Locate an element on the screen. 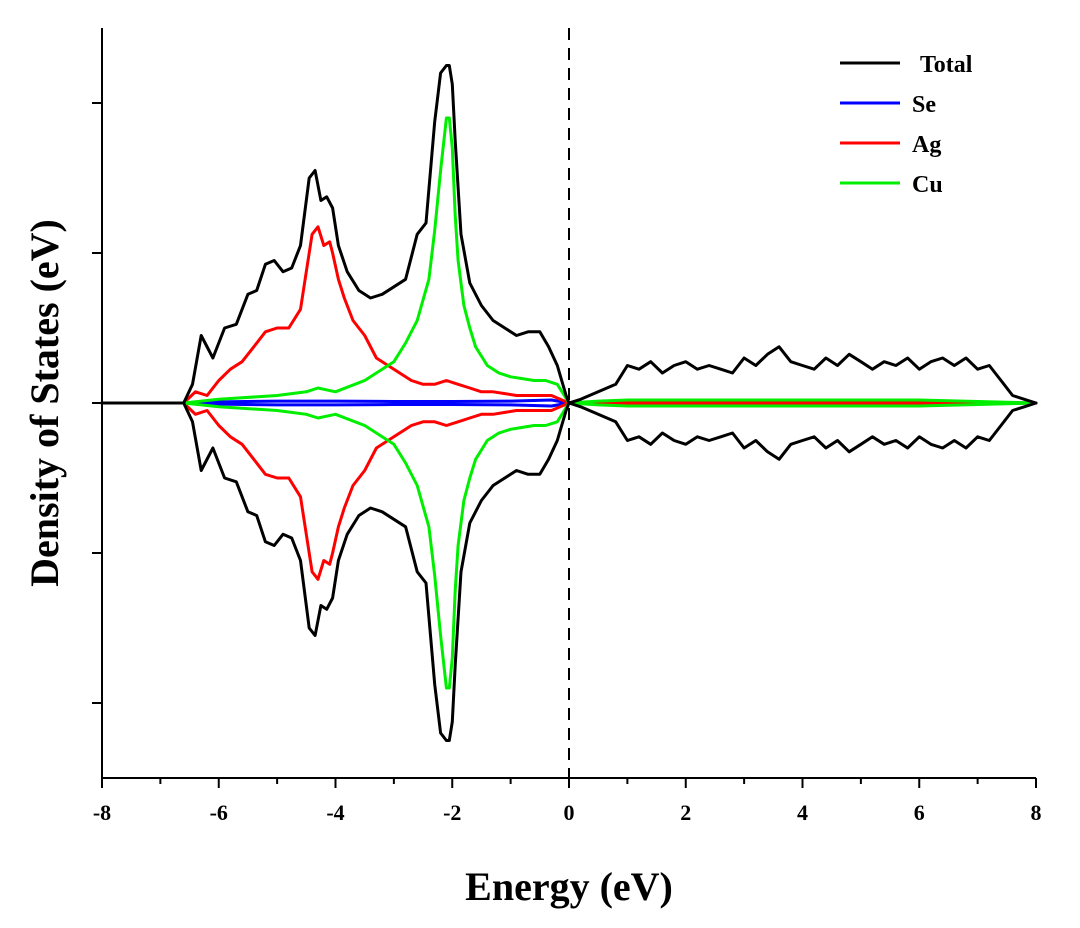 Image resolution: width=1080 pixels, height=928 pixels. x-tick-labels: -8 -6 -4 -2 0 2 4 6 8 is located at coordinates (567, 812).